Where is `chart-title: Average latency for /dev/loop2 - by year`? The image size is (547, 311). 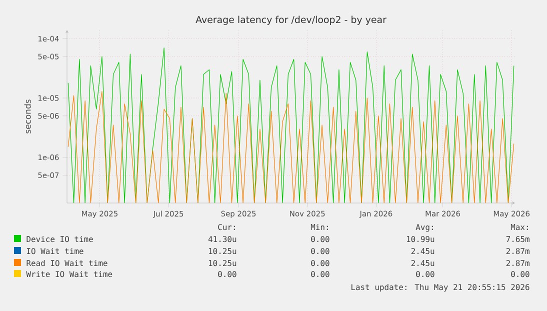
chart-title: Average latency for /dev/loop2 - by year is located at coordinates (291, 20).